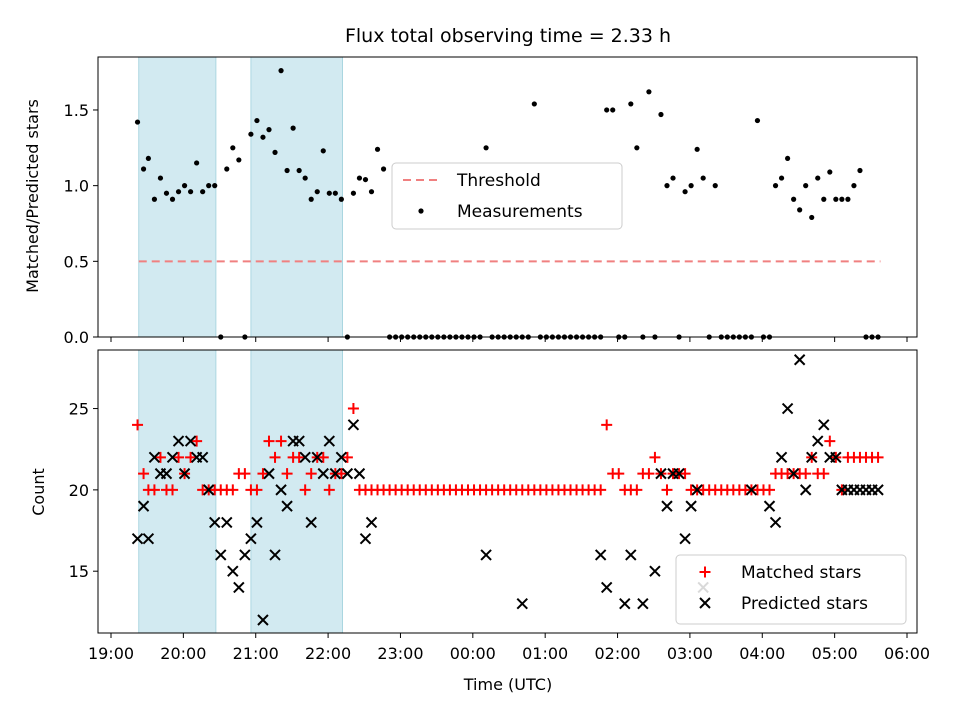  What do you see at coordinates (79, 571) in the screenshot?
I see `y-tick-label: 15` at bounding box center [79, 571].